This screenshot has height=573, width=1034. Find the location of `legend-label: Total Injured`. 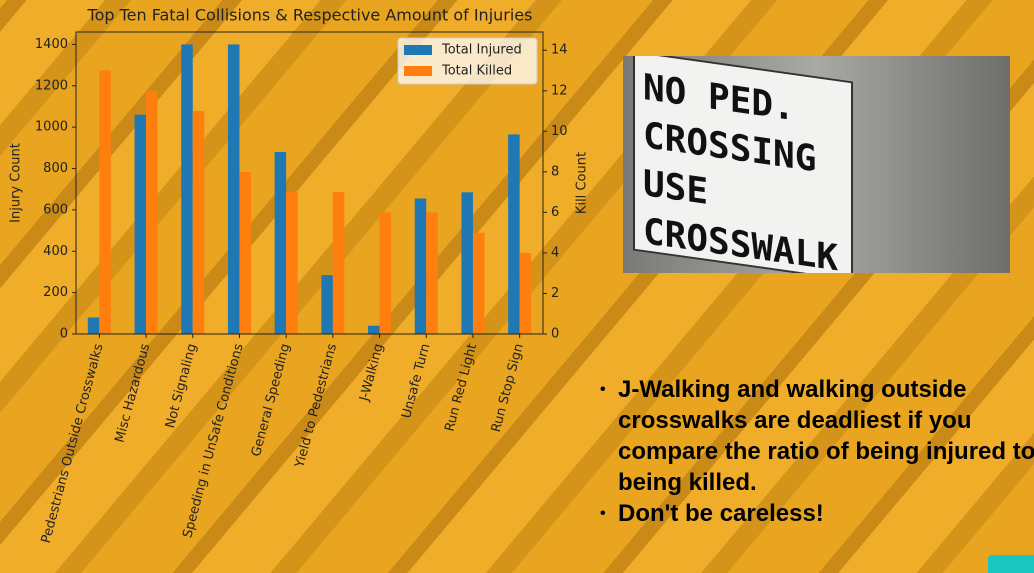

legend-label: Total Injured is located at coordinates (481, 50).